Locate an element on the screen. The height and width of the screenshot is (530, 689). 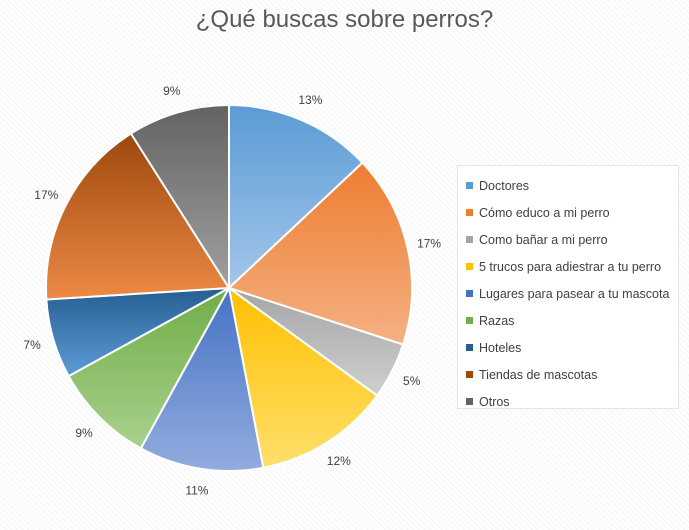
legend-label: Como bañar a mi perro is located at coordinates (543, 239).